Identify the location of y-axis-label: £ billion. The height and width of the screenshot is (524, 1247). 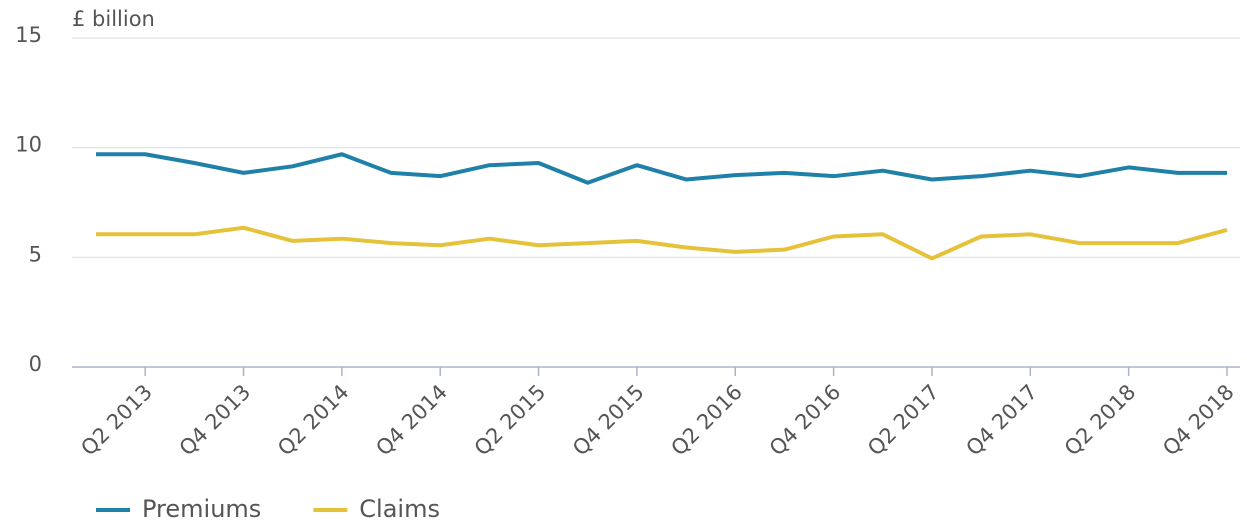
(113, 19).